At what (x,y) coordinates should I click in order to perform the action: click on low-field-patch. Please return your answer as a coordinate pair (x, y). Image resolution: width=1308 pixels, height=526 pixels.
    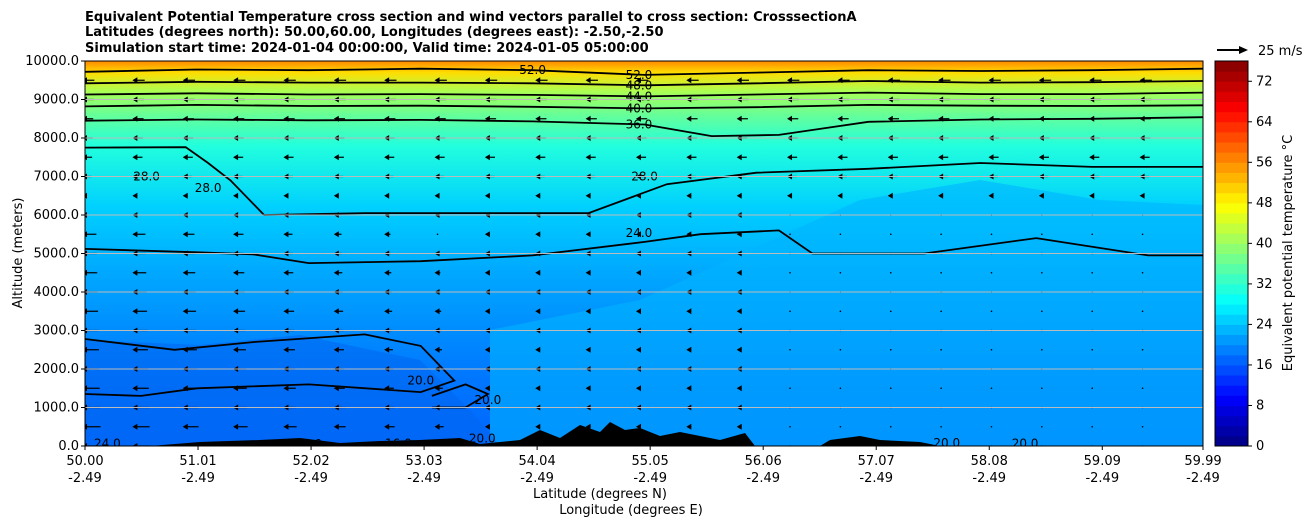
    Looking at the image, I should click on (292, 390).